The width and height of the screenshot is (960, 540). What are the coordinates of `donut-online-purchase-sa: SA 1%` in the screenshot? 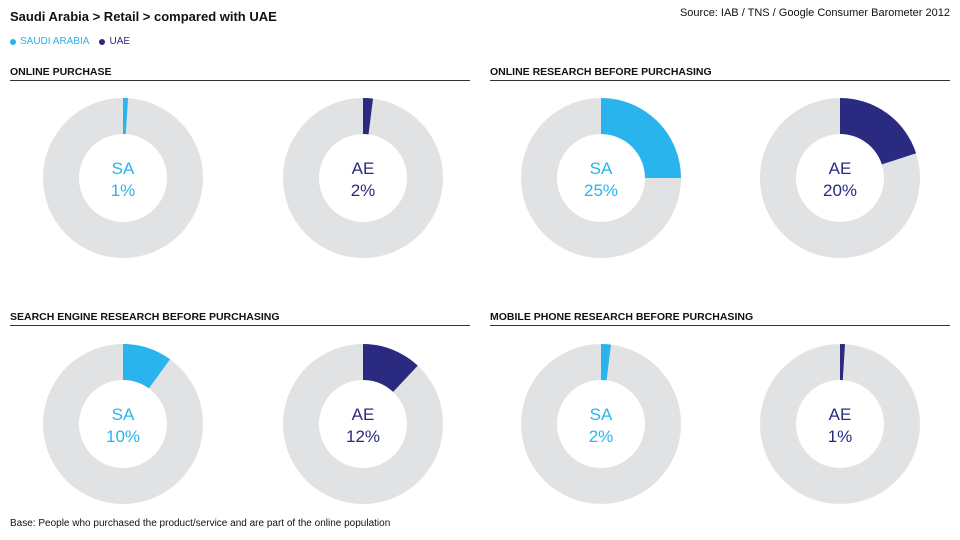 It's located at (123, 178).